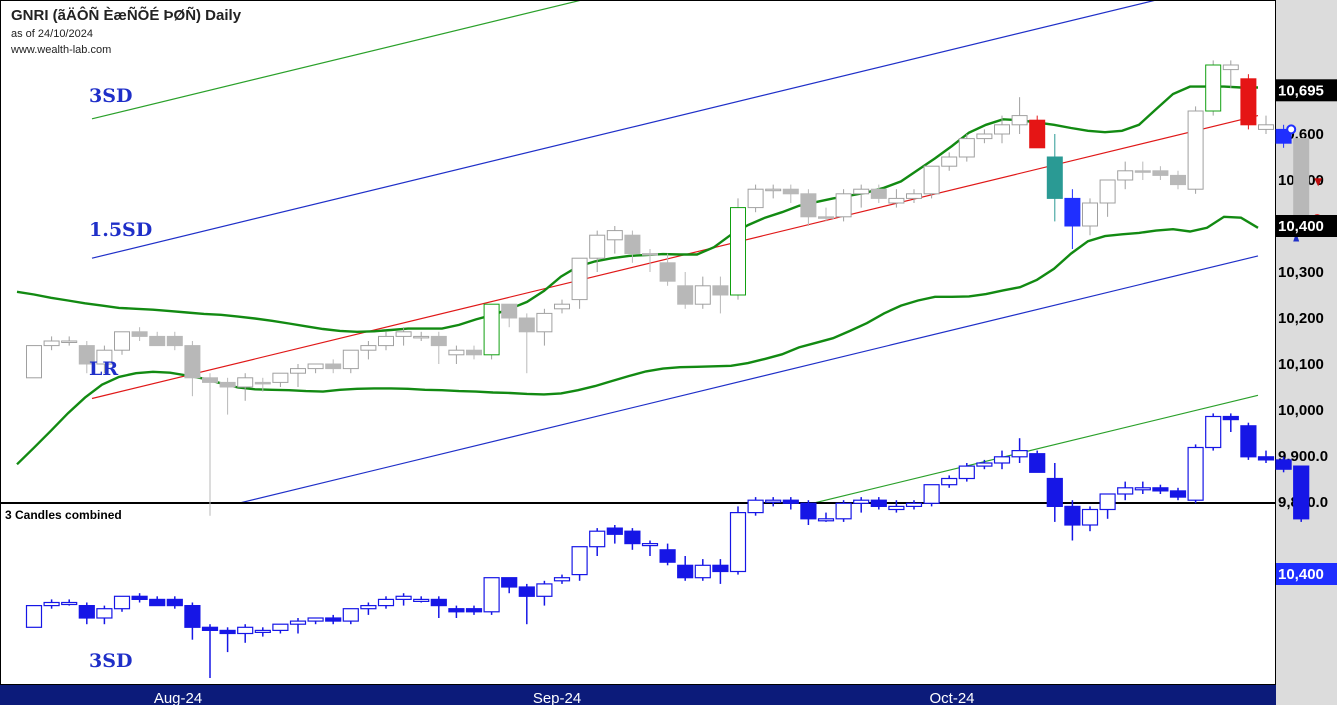 This screenshot has width=1337, height=705. Describe the element at coordinates (61, 50) in the screenshot. I see `source-link: www.wealth-lab.com` at that location.